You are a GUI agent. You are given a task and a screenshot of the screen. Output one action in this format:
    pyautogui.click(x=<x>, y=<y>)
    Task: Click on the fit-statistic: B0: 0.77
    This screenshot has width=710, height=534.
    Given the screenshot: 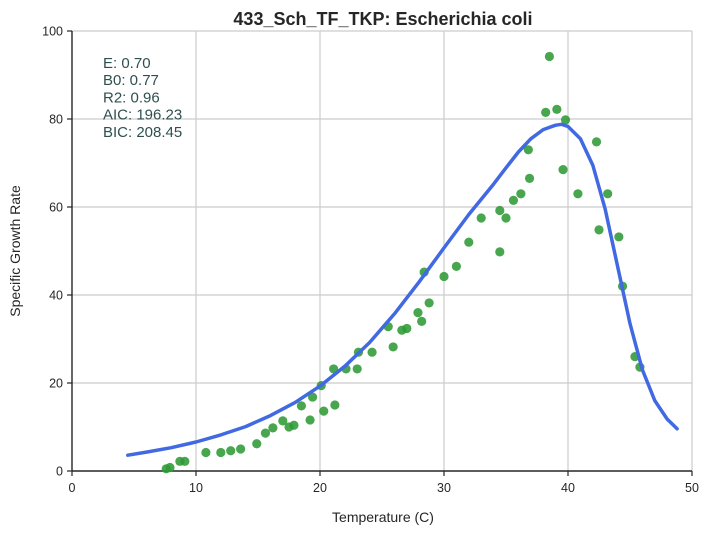 What is the action you would take?
    pyautogui.click(x=131, y=80)
    